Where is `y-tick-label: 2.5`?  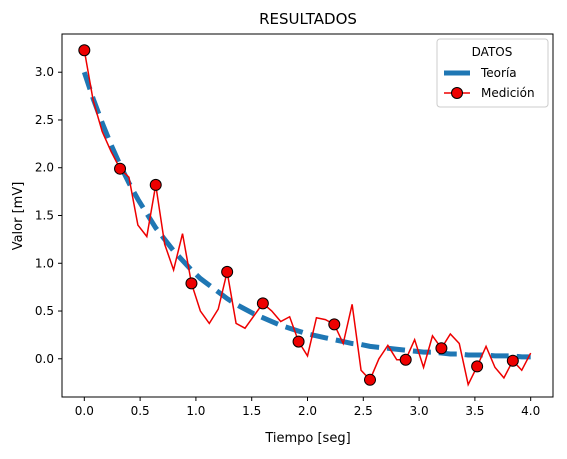 y-tick-label: 2.5 is located at coordinates (44, 120).